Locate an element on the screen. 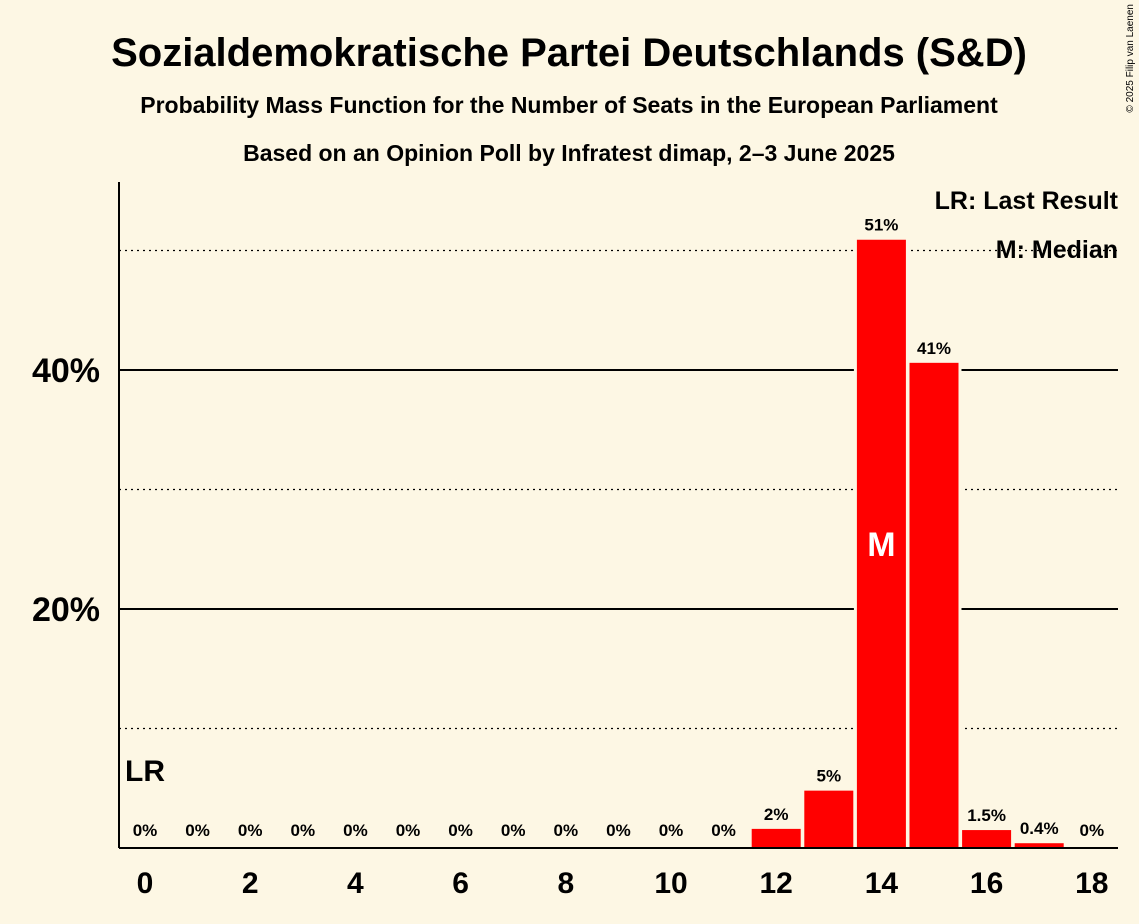  x-tick-label: 6 is located at coordinates (460, 883).